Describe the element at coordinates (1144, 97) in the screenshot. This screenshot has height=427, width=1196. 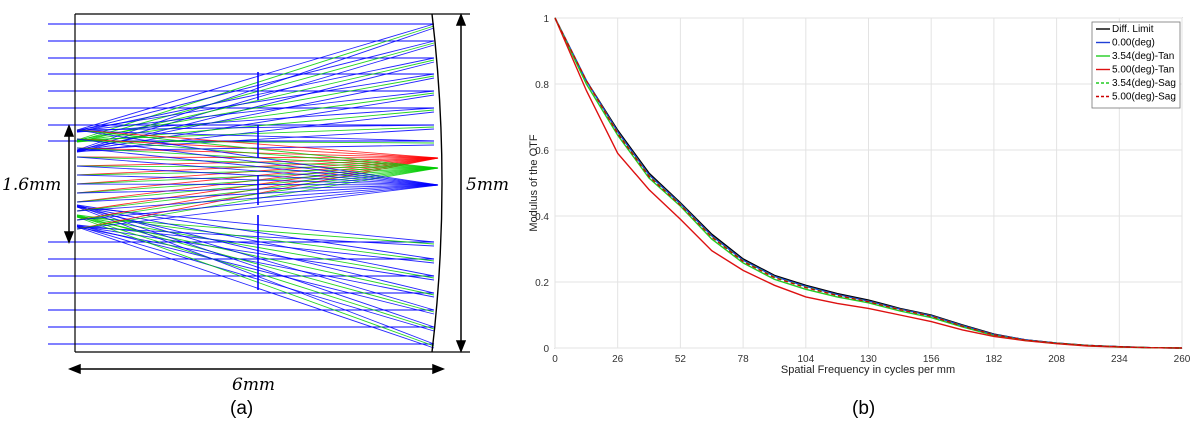
I see `legend-entry: 5.00(deg)-Sag` at that location.